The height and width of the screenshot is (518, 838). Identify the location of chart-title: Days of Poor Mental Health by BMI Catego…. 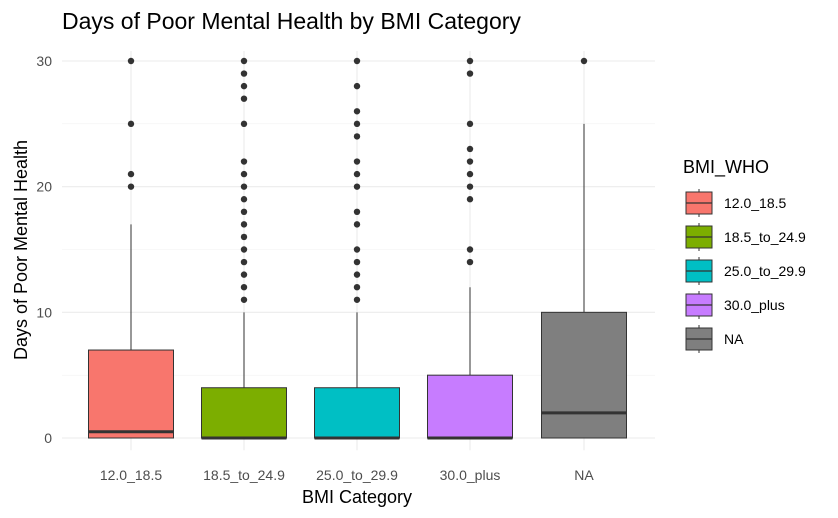
(291, 21).